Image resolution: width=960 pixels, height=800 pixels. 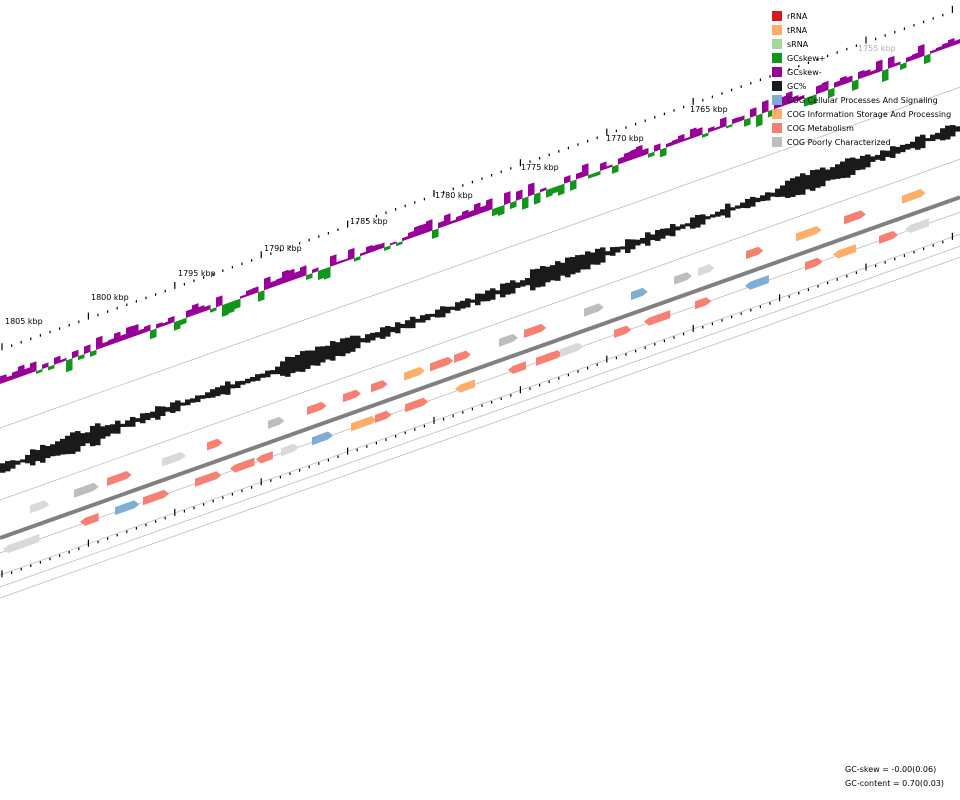 I want to click on legend-label: tRNA, so click(x=797, y=30).